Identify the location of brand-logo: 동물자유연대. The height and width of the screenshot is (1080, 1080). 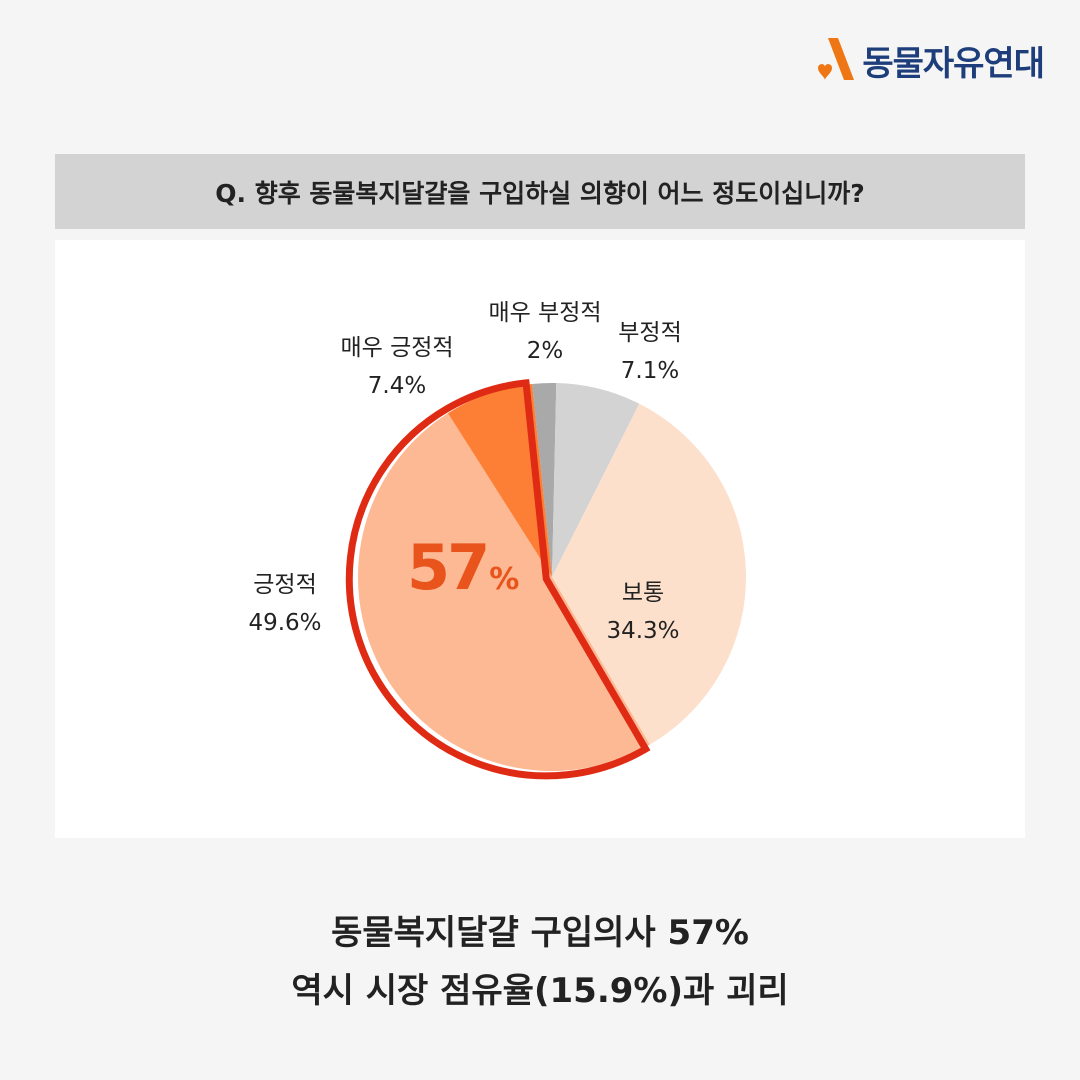
(924, 60).